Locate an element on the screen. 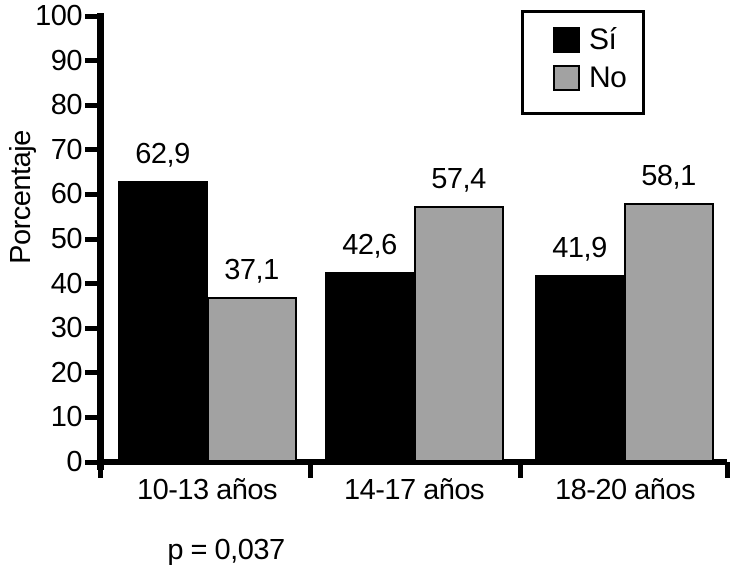 This screenshot has height=571, width=730. y-axis-line is located at coordinates (100, 241).